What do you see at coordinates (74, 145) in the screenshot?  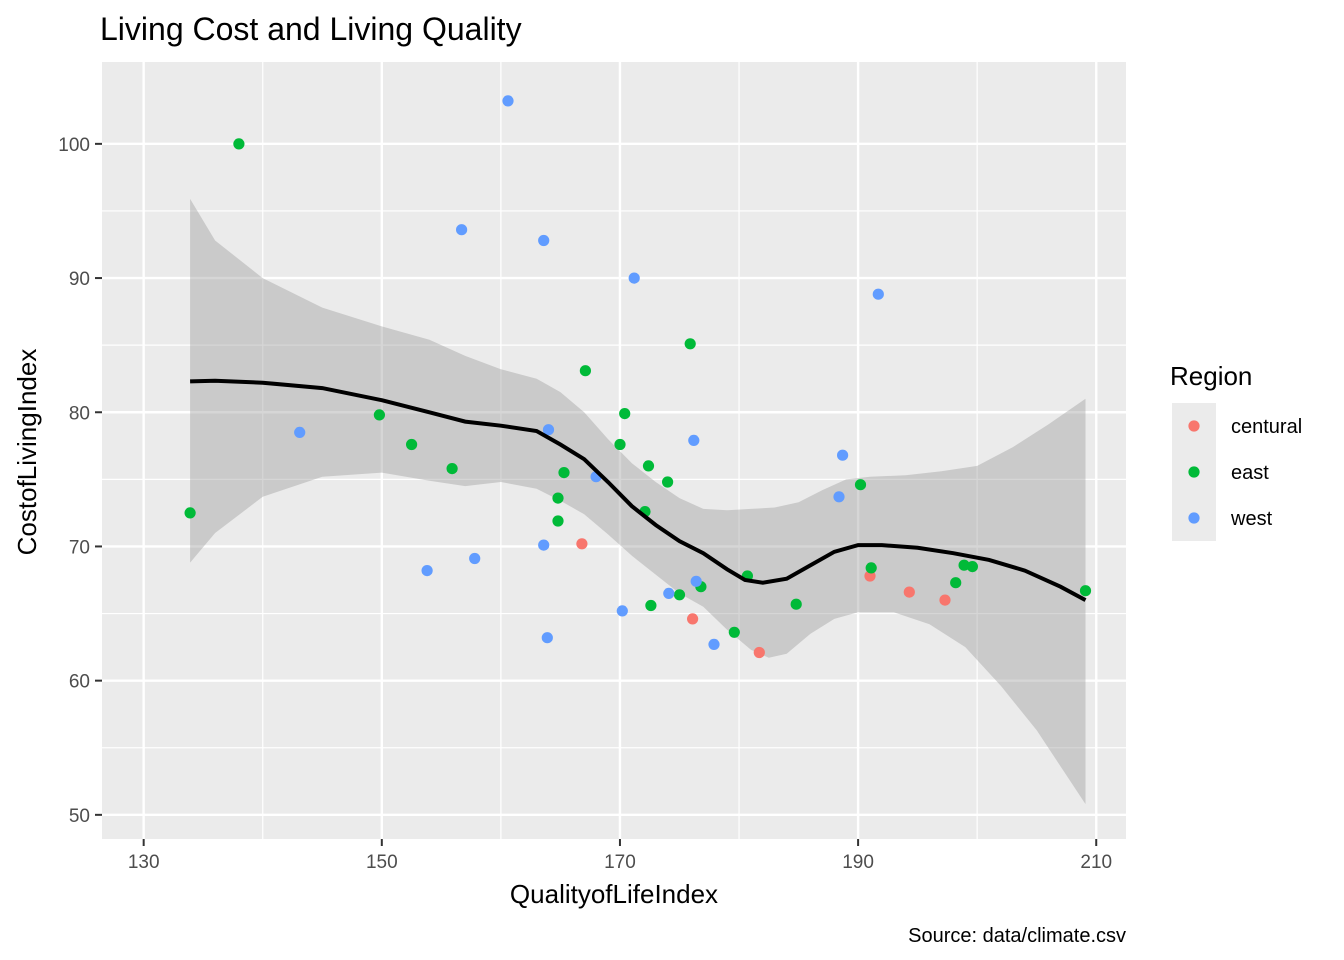 I see `y-tick-label: 100` at bounding box center [74, 145].